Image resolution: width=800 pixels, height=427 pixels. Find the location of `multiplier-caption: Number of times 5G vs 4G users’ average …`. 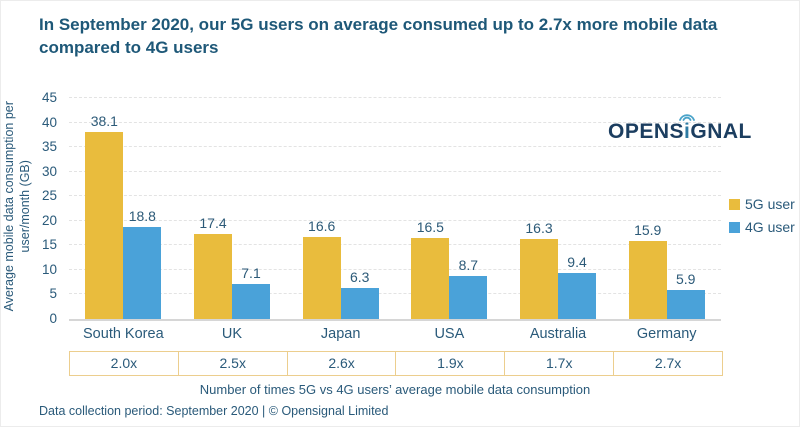

multiplier-caption: Number of times 5G vs 4G users’ average … is located at coordinates (395, 389).